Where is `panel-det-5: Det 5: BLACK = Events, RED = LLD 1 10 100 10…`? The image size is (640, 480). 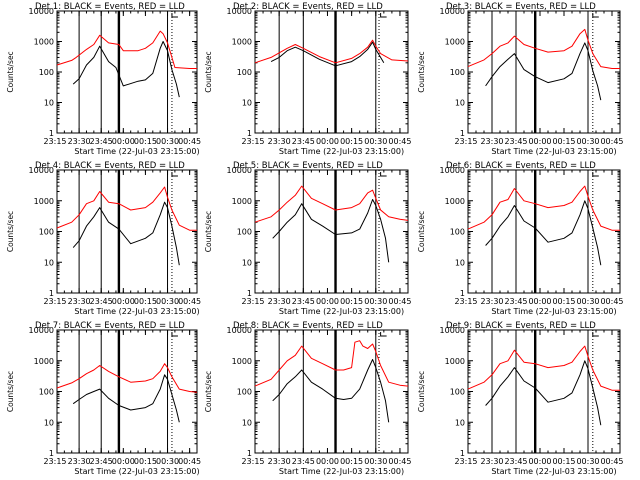
panel-det-5: Det 5: BLACK = Events, RED = LLD 1 10 100 10… is located at coordinates (307, 238).